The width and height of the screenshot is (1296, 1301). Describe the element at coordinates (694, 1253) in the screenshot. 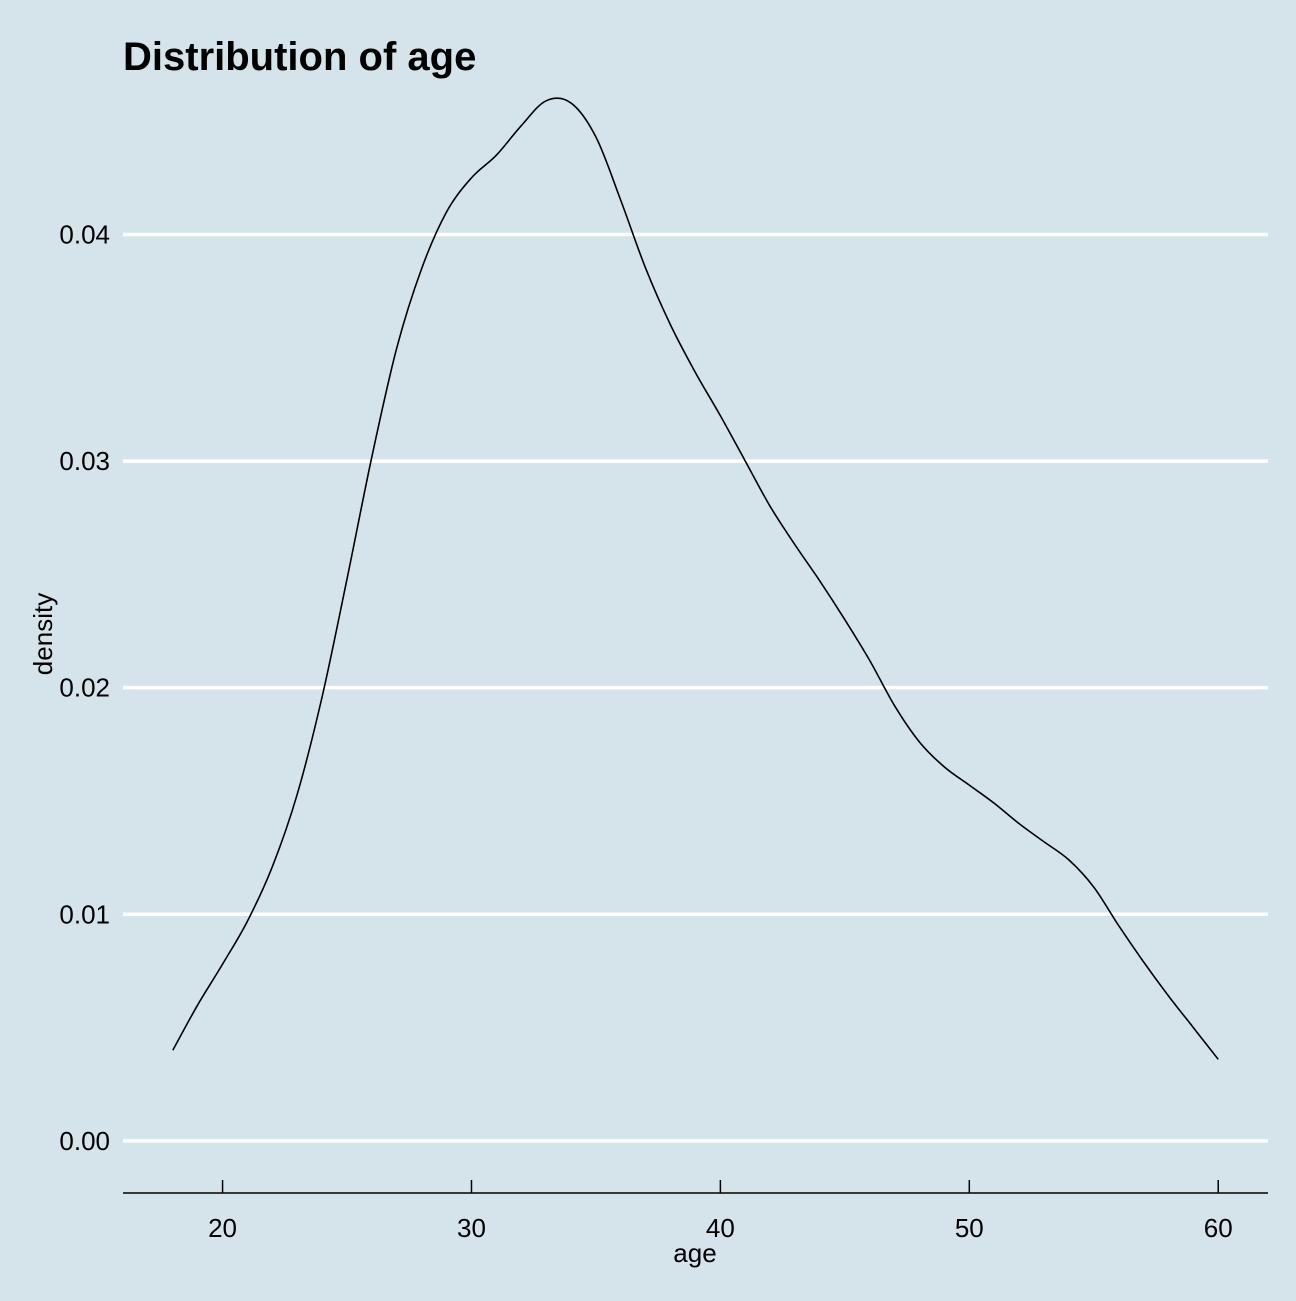

I see `x-axis-title: age` at that location.